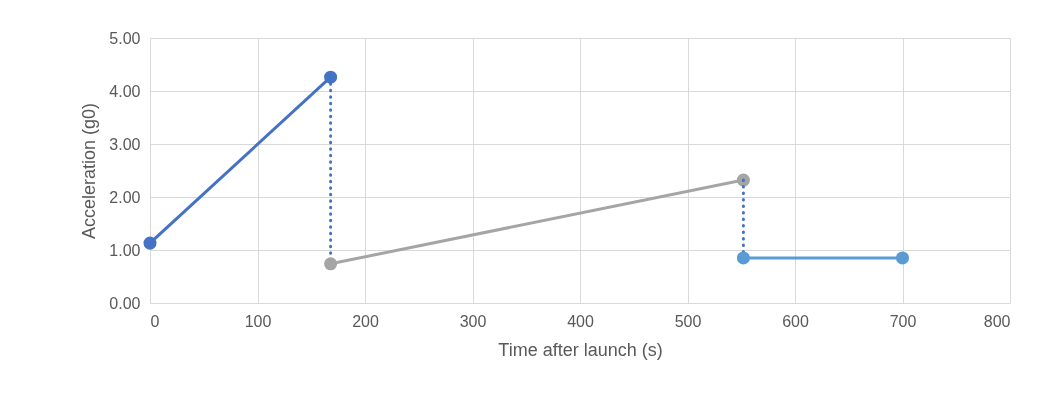  Describe the element at coordinates (125, 91) in the screenshot. I see `y-tick-label: 4.00` at that location.